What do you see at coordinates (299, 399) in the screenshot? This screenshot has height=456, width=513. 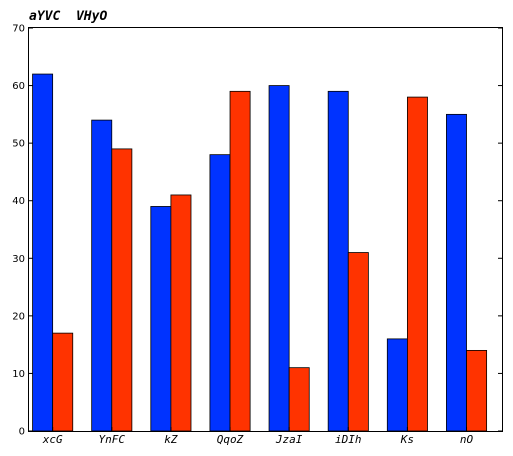 I see `bar-series2-JzaI` at bounding box center [299, 399].